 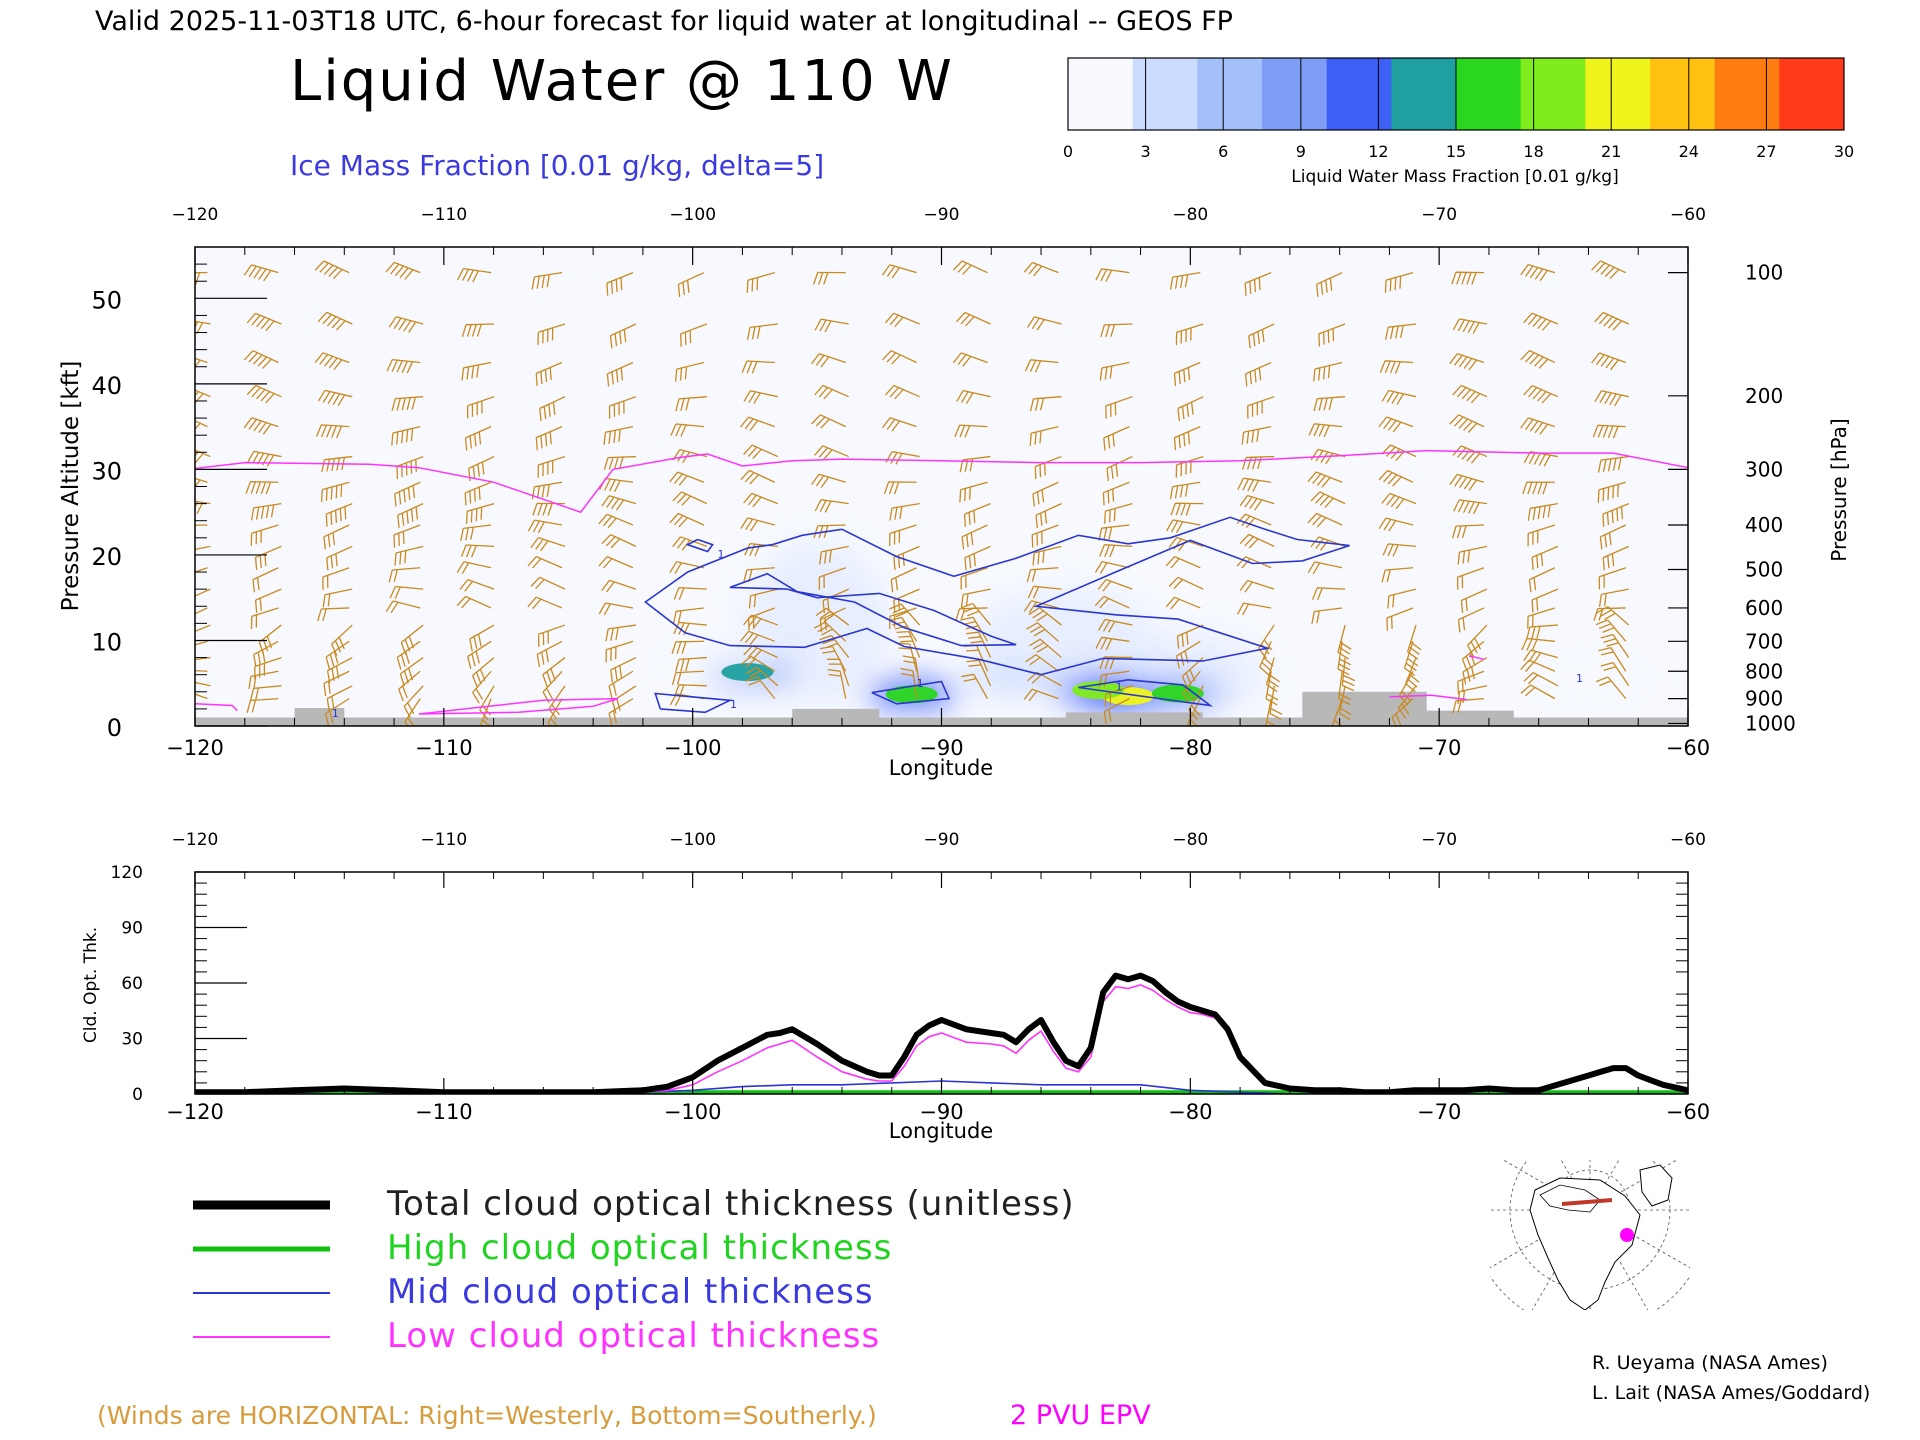 What do you see at coordinates (1764, 641) in the screenshot?
I see `pressure-tick-label: 700` at bounding box center [1764, 641].